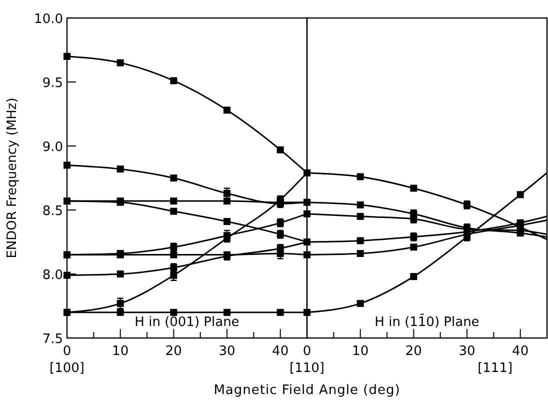 This screenshot has height=400, width=548. I want to click on y-axis-title: ENDOR Frequency (MHz), so click(12, 178).